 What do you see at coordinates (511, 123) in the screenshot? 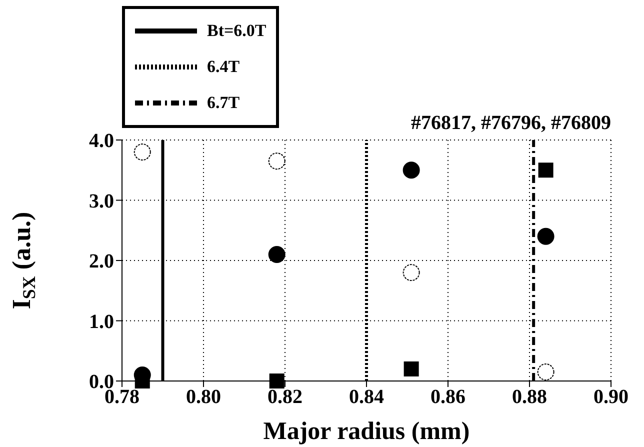
I see `chart-title: #76817, #76796, #76809` at bounding box center [511, 123].